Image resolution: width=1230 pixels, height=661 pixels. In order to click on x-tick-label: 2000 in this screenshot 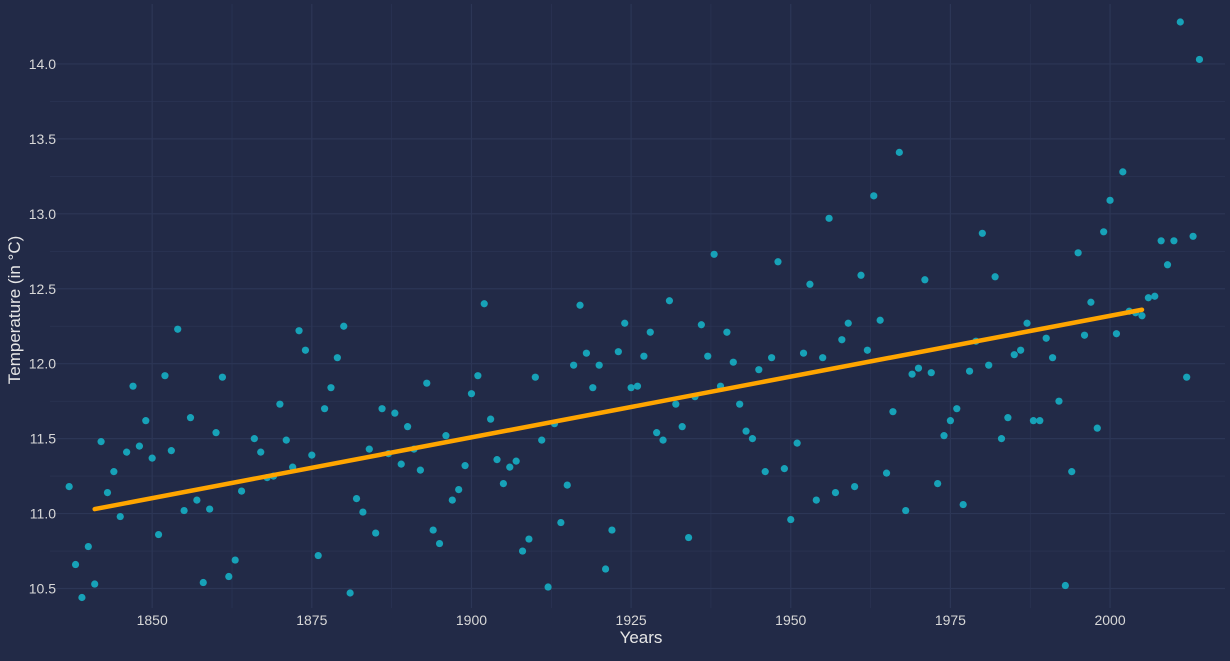, I will do `click(1109, 620)`.